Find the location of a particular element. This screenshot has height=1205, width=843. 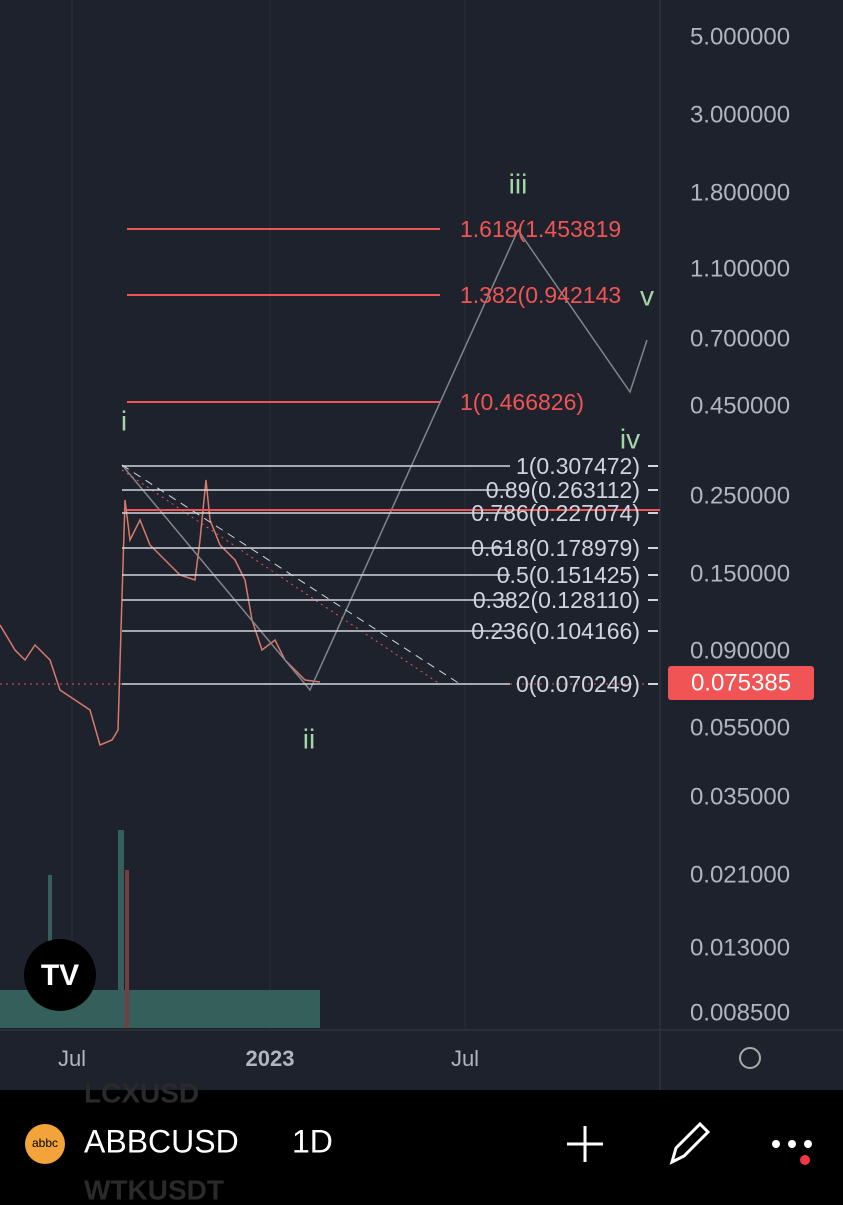

wave-label: i is located at coordinates (124, 420).